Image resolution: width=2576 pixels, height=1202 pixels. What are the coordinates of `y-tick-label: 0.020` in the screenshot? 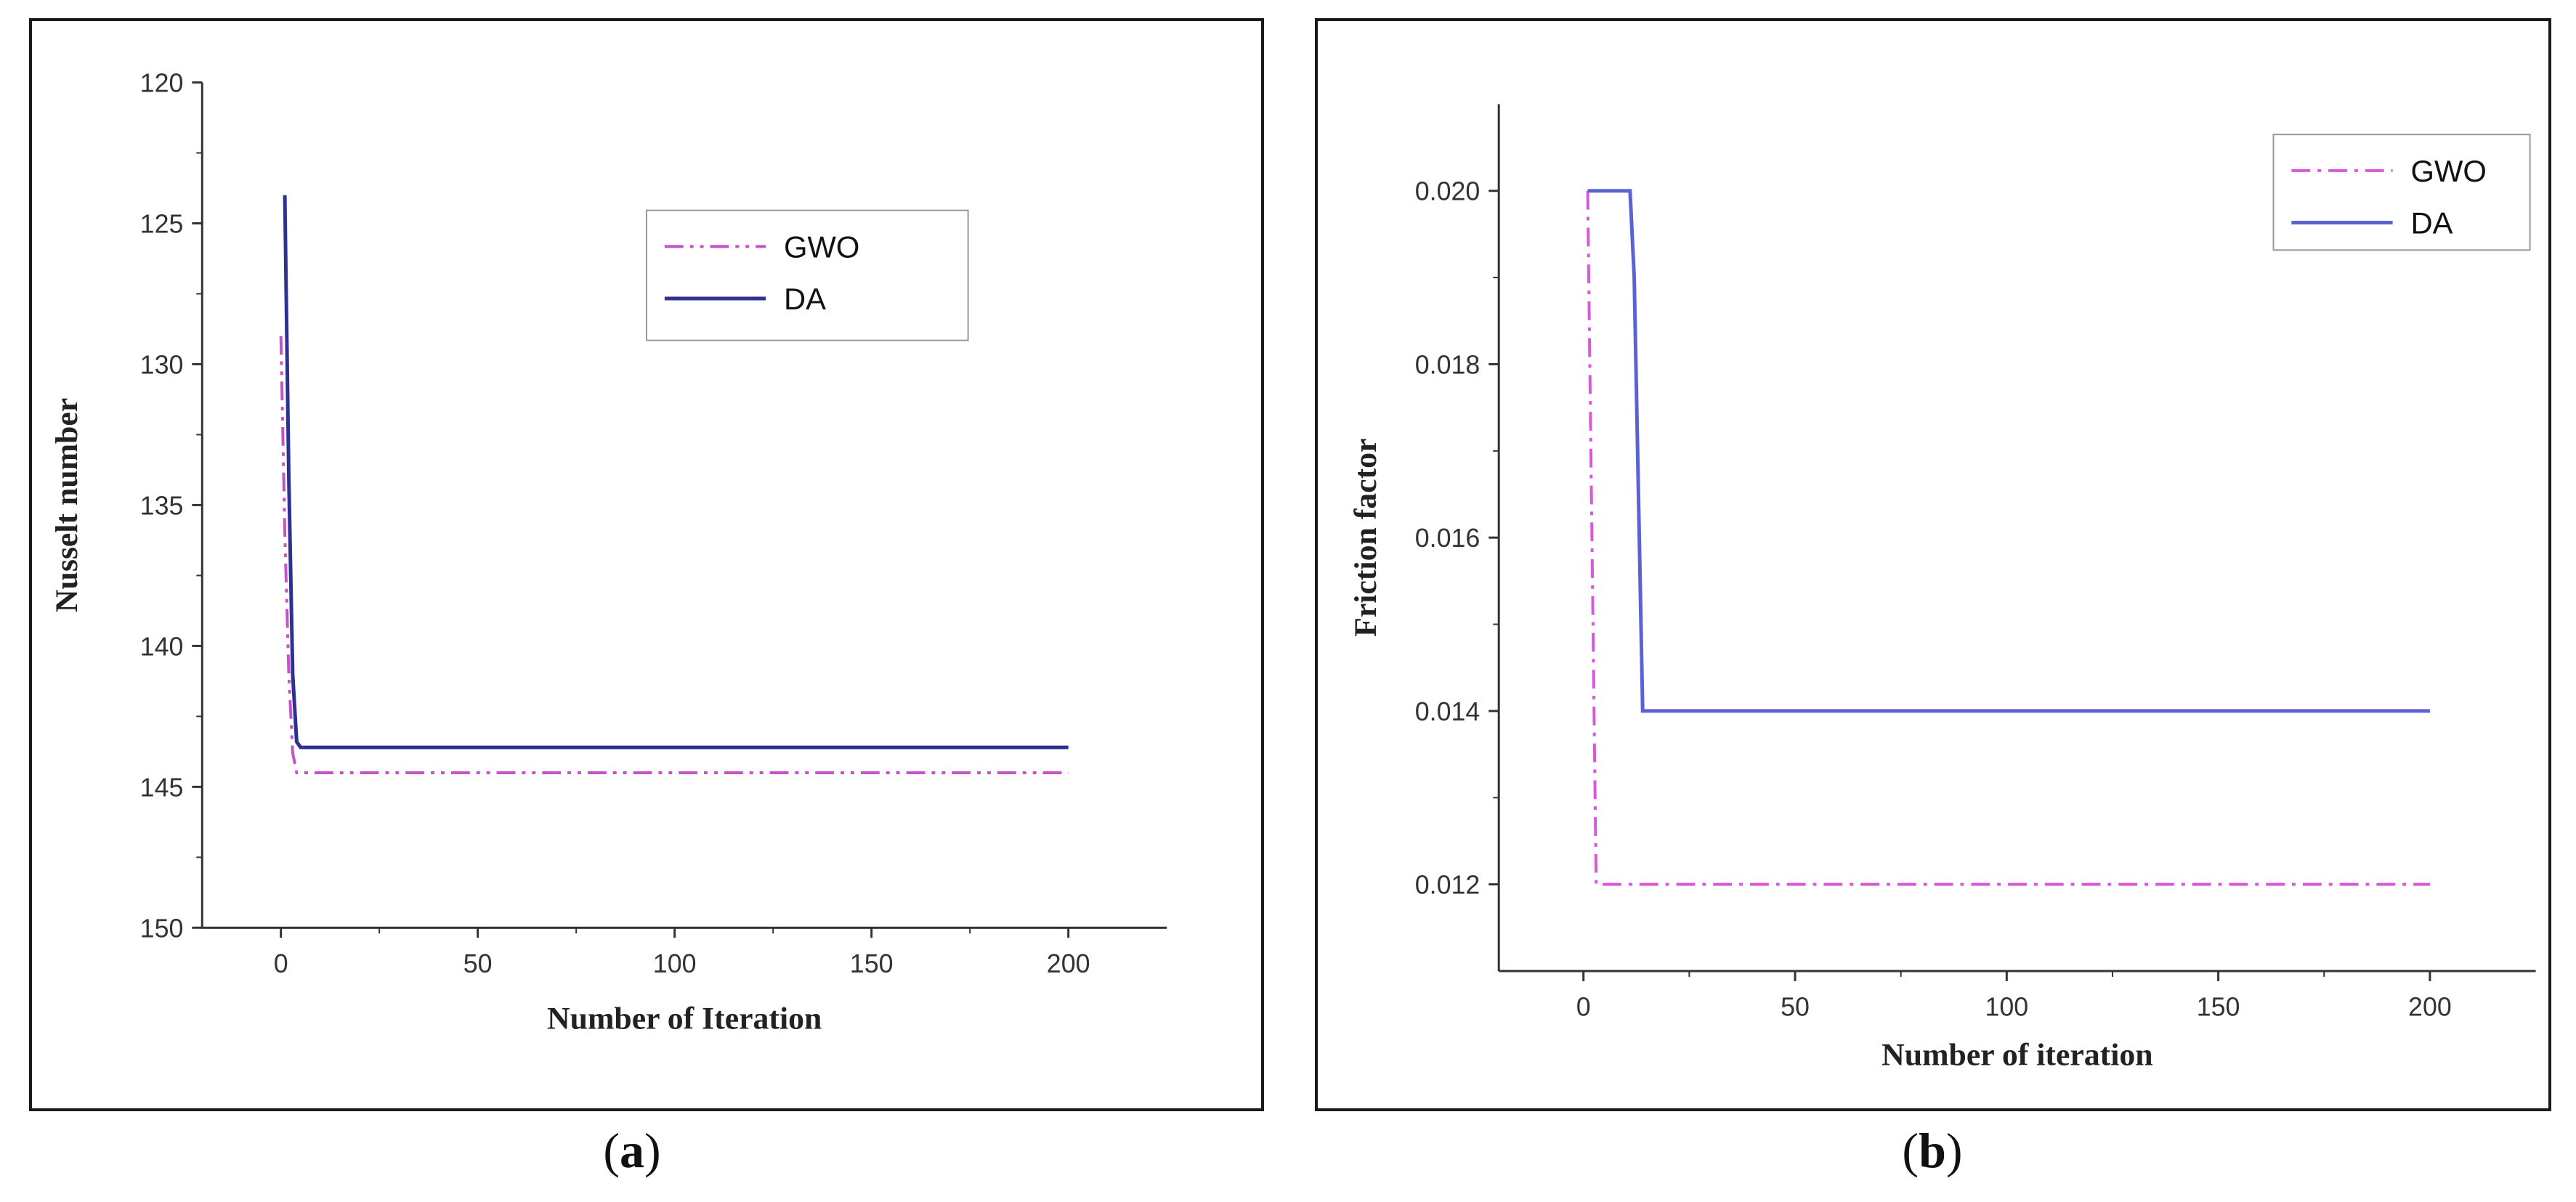 It's located at (1448, 191).